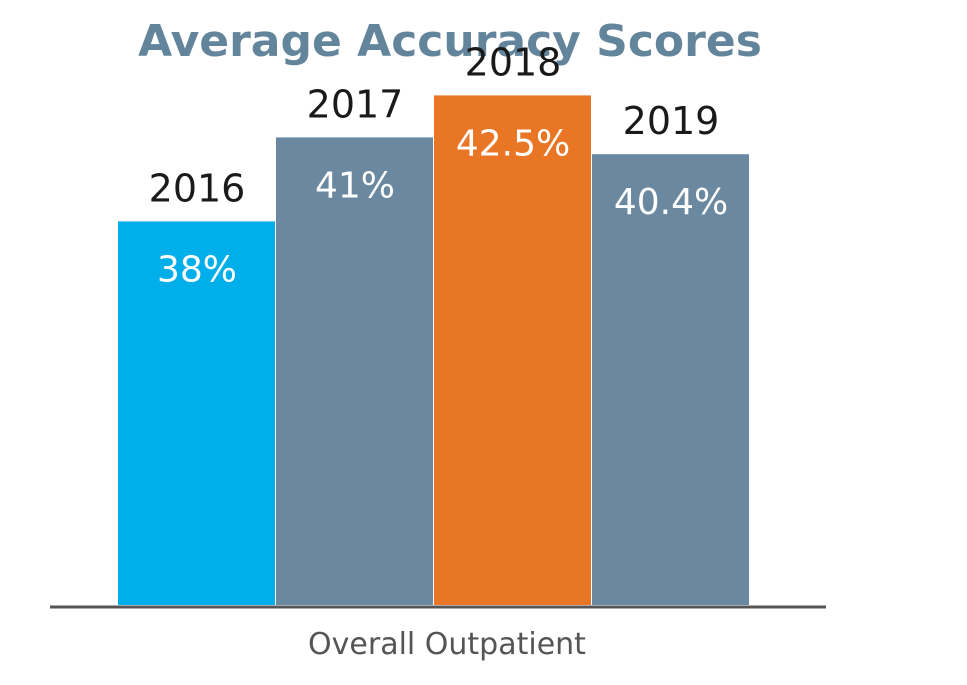  What do you see at coordinates (671, 121) in the screenshot?
I see `year-label-2019: 2019` at bounding box center [671, 121].